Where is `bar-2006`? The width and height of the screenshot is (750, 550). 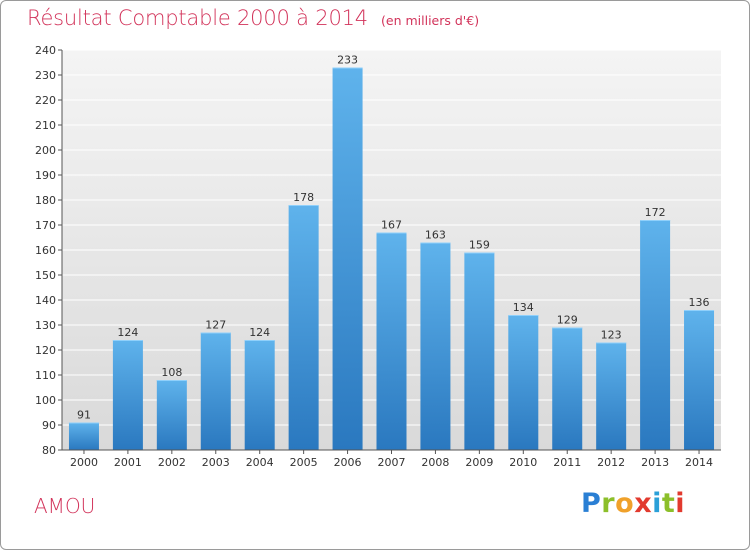
bar-2006 is located at coordinates (347, 258).